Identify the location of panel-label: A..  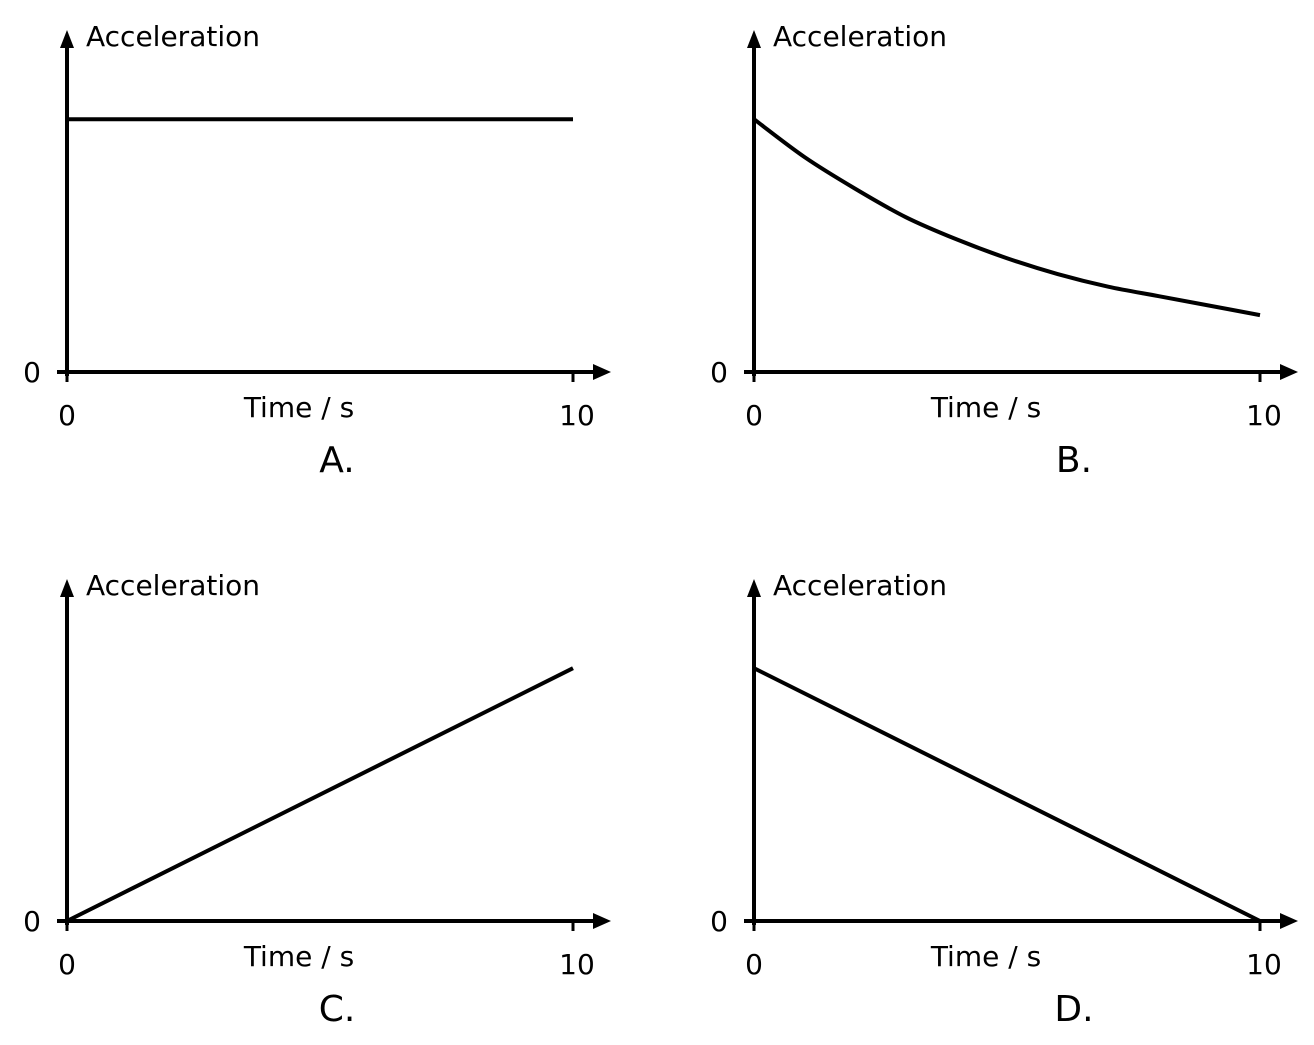
(336, 460).